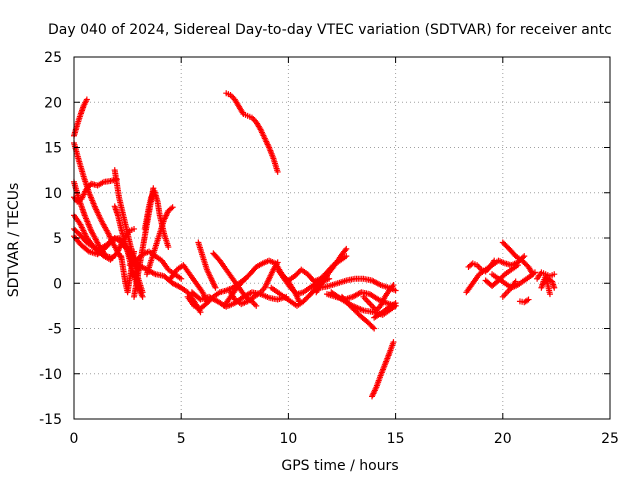 The height and width of the screenshot is (480, 640). Describe the element at coordinates (503, 439) in the screenshot. I see `x-tick-label: 20` at that location.